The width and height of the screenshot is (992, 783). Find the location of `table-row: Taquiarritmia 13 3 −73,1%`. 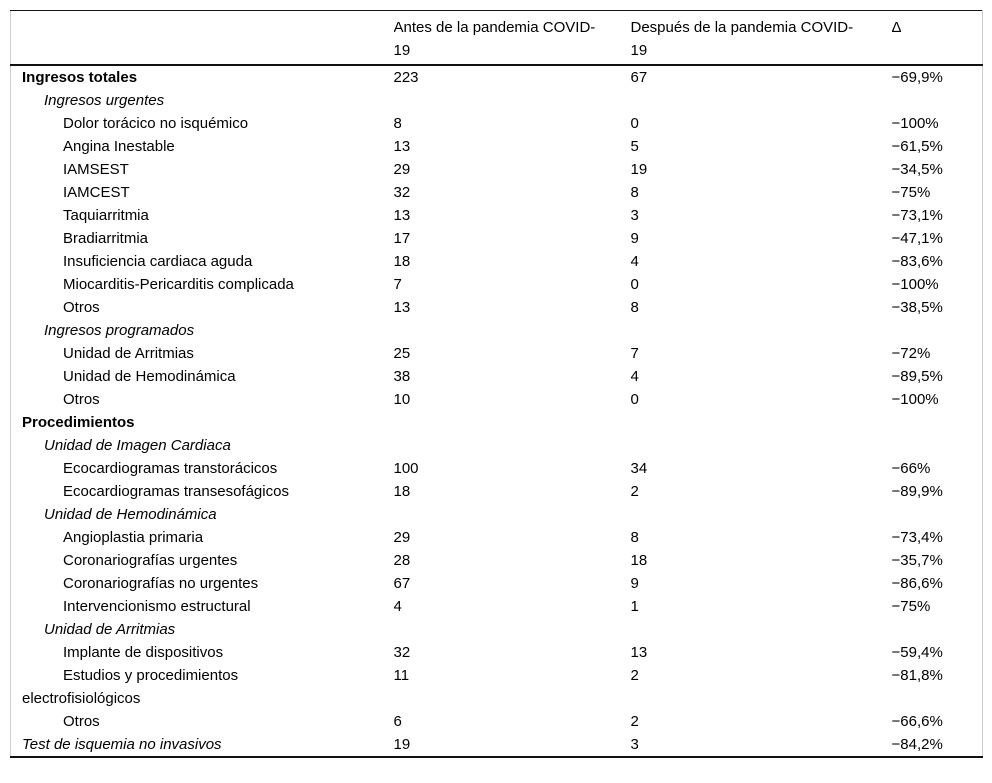

table-row: Taquiarritmia 13 3 −73,1% is located at coordinates (497, 215).